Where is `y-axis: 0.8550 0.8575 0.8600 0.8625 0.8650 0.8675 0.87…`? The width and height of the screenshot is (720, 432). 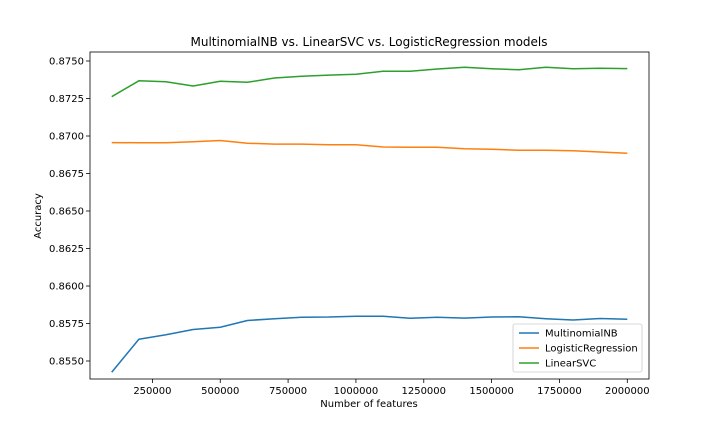
y-axis: 0.8550 0.8575 0.8600 0.8625 0.8650 0.8675 0.87… is located at coordinates (69, 212).